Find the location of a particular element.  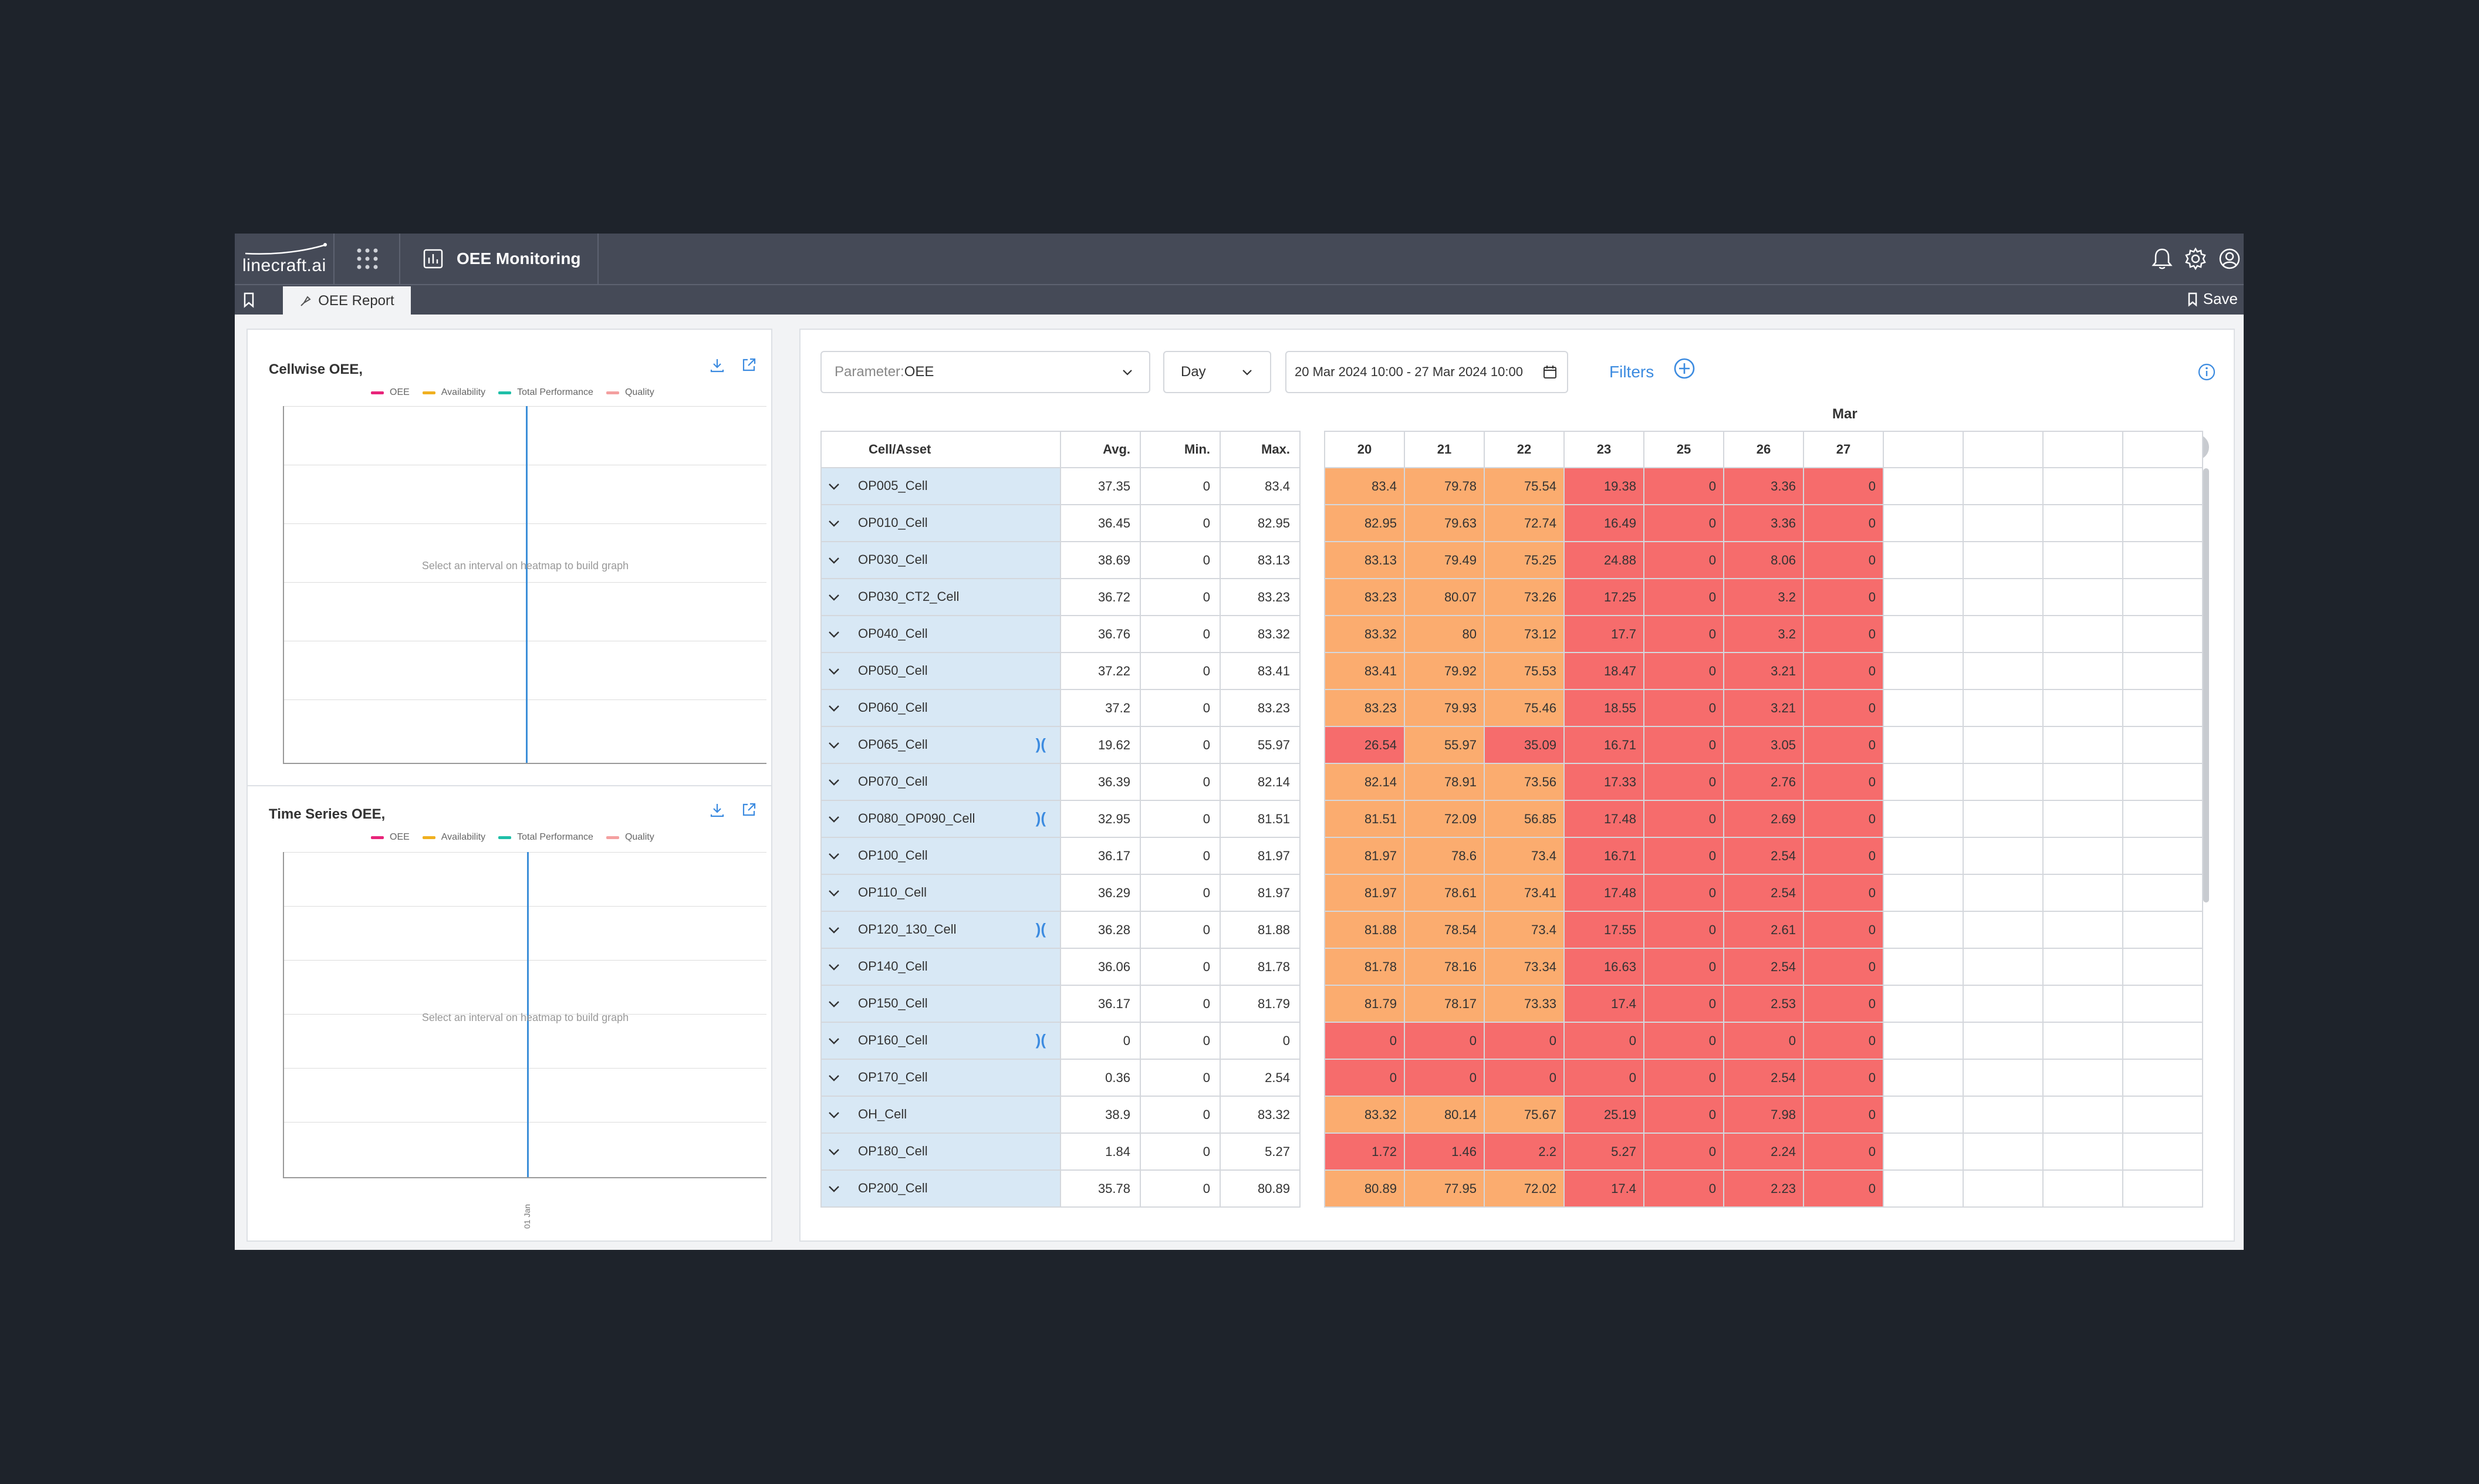

table-row: OP160_Cell)(0 0 0 0 0 0 0 0 0 0 is located at coordinates (1511, 1041).